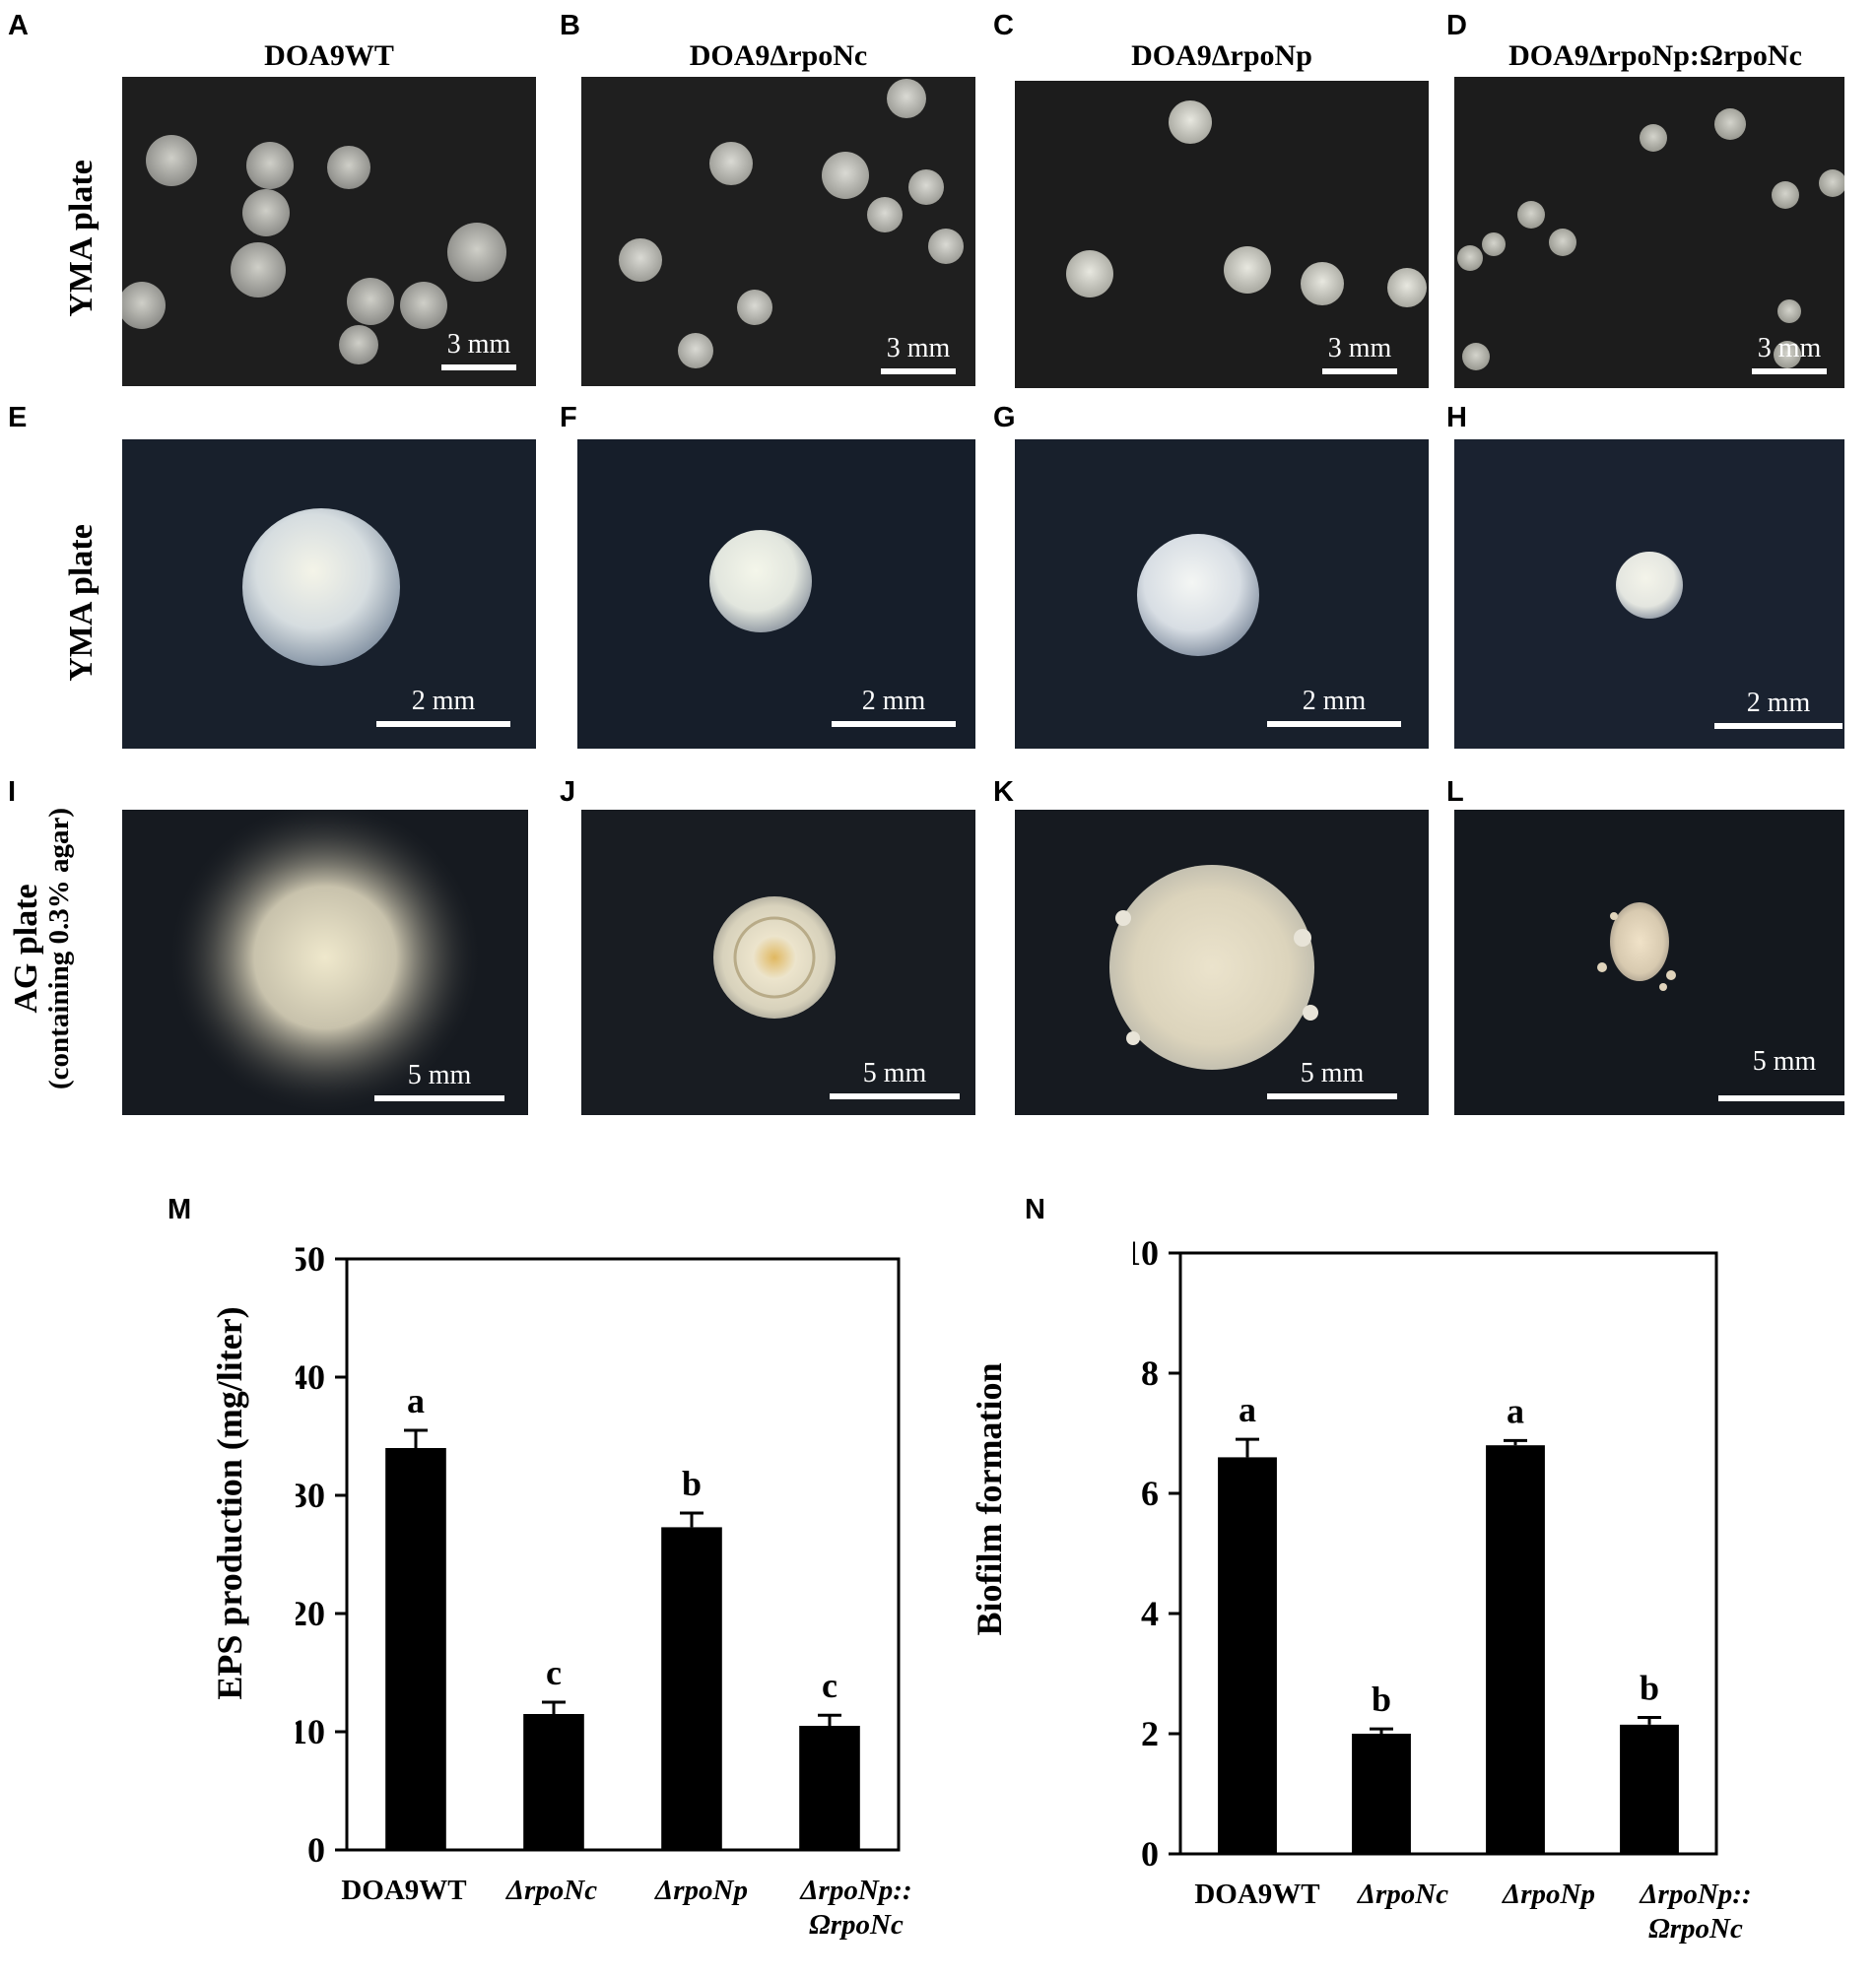  What do you see at coordinates (1222, 55) in the screenshot?
I see `strain-header-rponp: DOA9ΔrpoNp` at bounding box center [1222, 55].